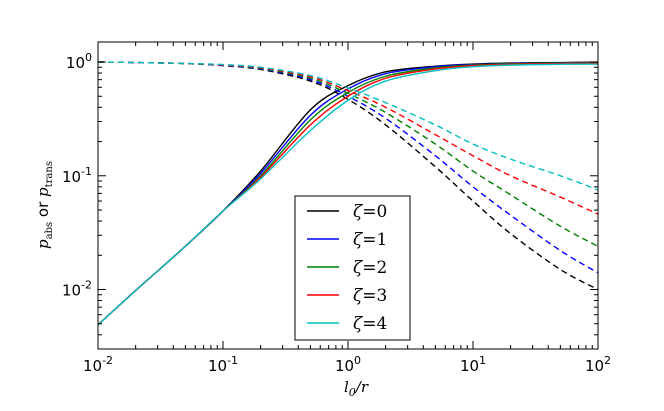 The image size is (664, 411). Describe the element at coordinates (598, 364) in the screenshot. I see `x-tick-label: 10²` at that location.